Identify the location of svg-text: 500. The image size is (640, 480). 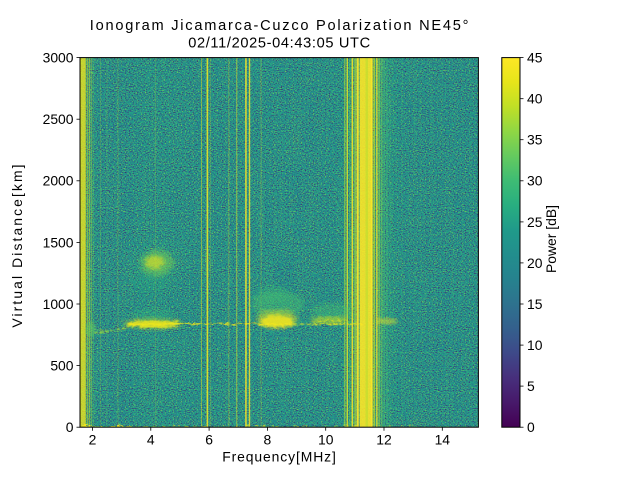
(61, 366).